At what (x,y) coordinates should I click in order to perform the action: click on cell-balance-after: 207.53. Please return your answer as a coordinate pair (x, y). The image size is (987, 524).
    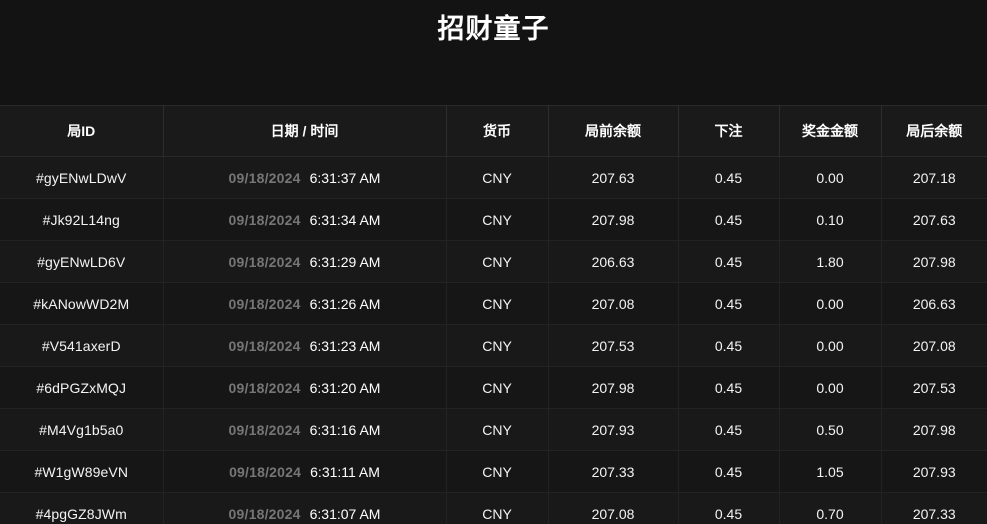
    Looking at the image, I should click on (934, 387).